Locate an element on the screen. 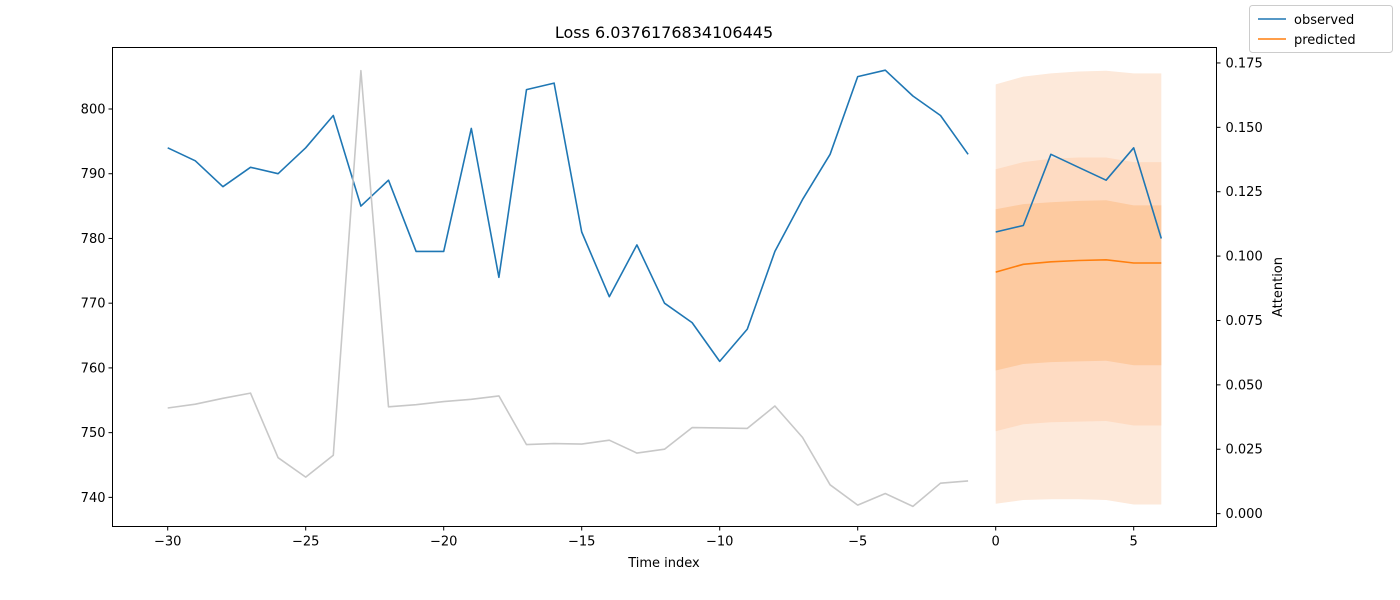 The width and height of the screenshot is (1400, 600). y-right-tick-label: 0.150 is located at coordinates (1244, 128).